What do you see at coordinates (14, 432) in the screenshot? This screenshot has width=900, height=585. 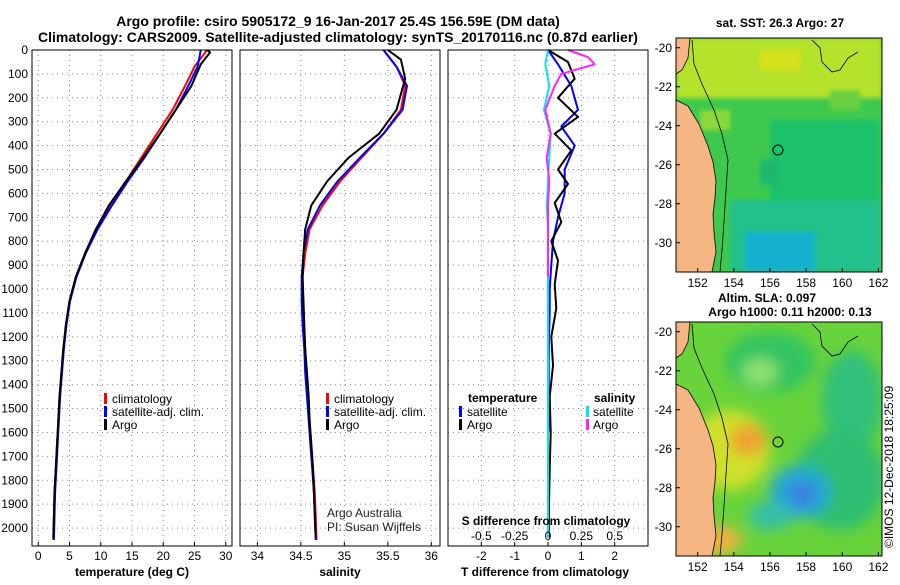 I see `depth-tick-label: 1600` at bounding box center [14, 432].